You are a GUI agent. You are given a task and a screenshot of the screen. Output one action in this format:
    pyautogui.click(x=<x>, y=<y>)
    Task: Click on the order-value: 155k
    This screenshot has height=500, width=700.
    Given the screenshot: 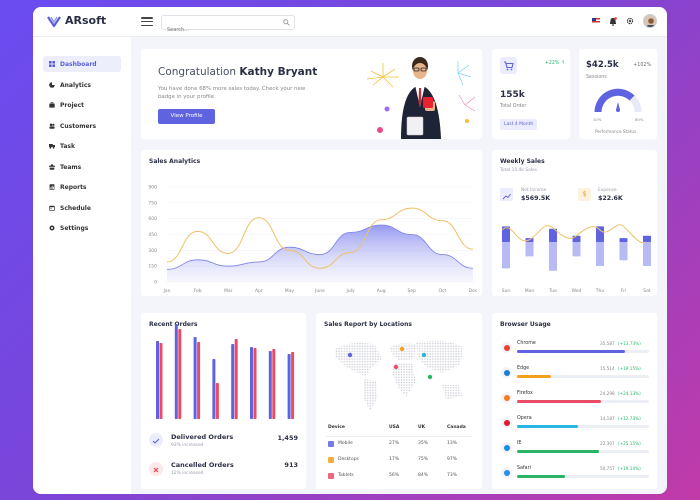 What is the action you would take?
    pyautogui.click(x=512, y=95)
    